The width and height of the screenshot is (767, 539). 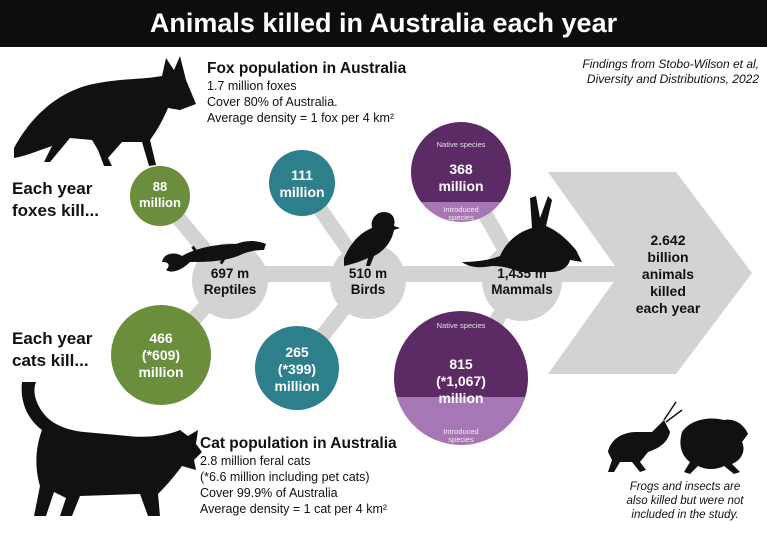 I want to click on fox-line-3: Average density = 1 fox per 4 km², so click(x=301, y=118).